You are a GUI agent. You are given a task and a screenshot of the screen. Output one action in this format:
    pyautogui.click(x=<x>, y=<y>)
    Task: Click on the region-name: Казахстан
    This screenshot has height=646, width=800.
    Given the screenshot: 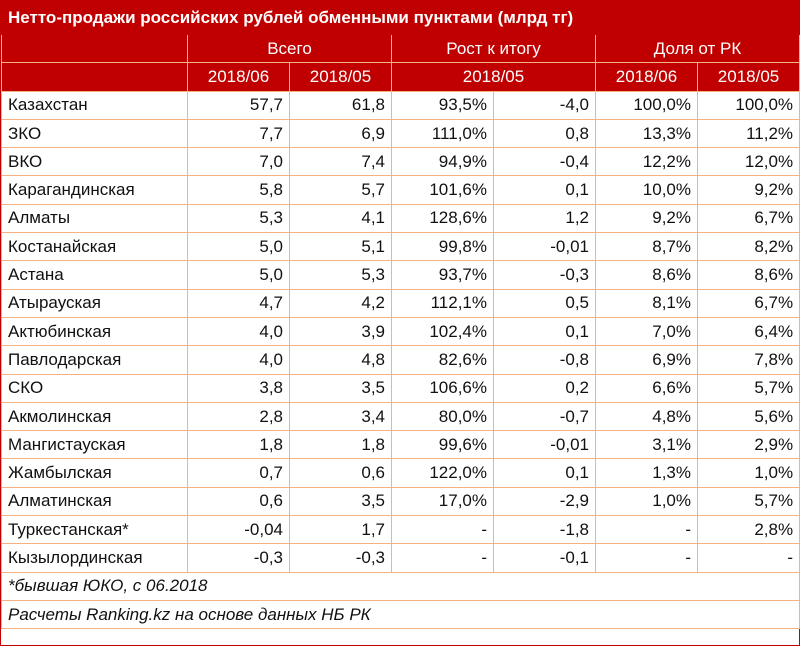 What is the action you would take?
    pyautogui.click(x=94, y=105)
    